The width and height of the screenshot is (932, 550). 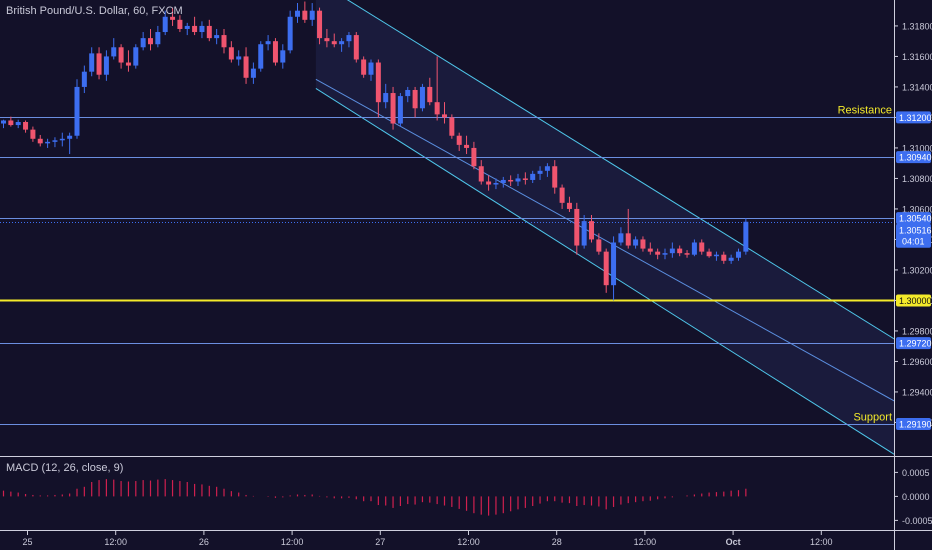 I want to click on price-tick-label-6: 1.30600, so click(x=917, y=209).